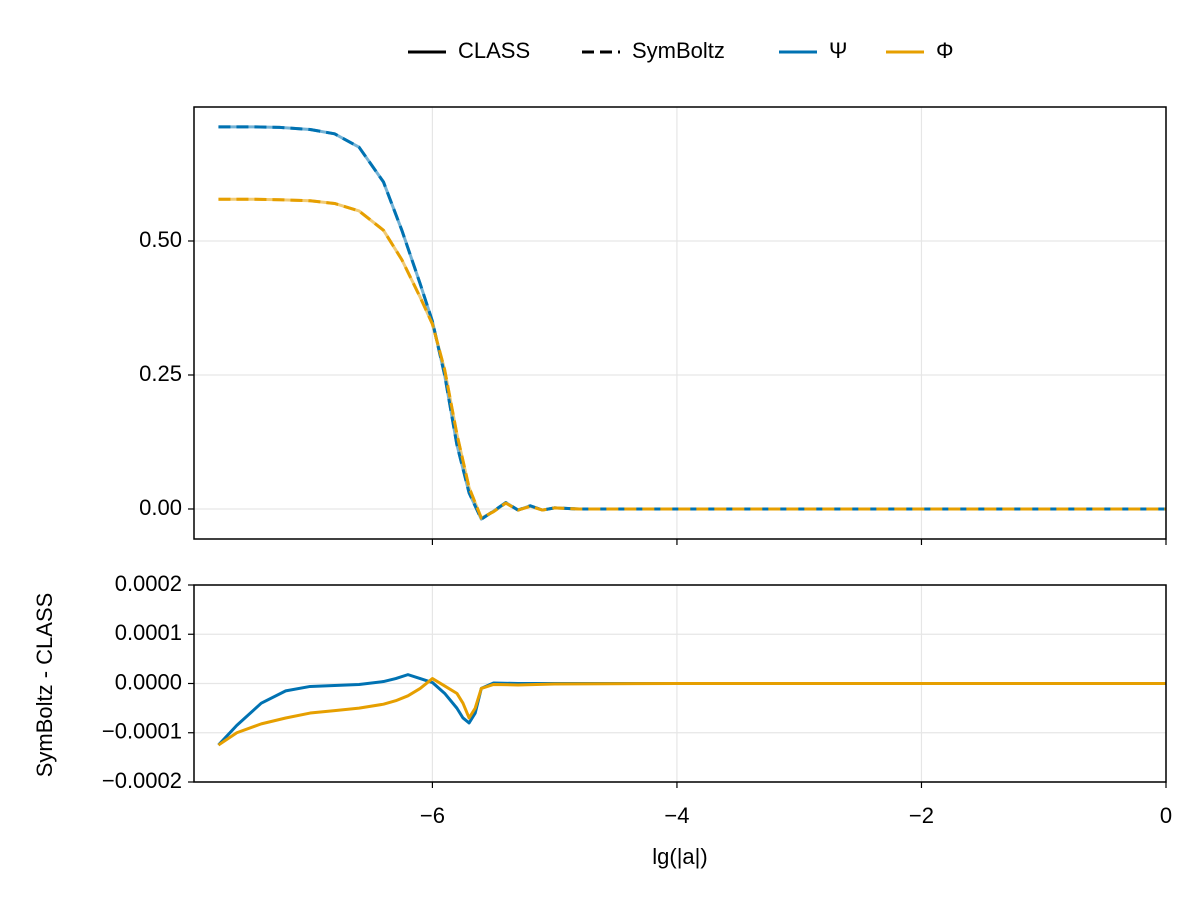 The width and height of the screenshot is (1200, 900). I want to click on x-tick-label: 0, so click(1166, 815).